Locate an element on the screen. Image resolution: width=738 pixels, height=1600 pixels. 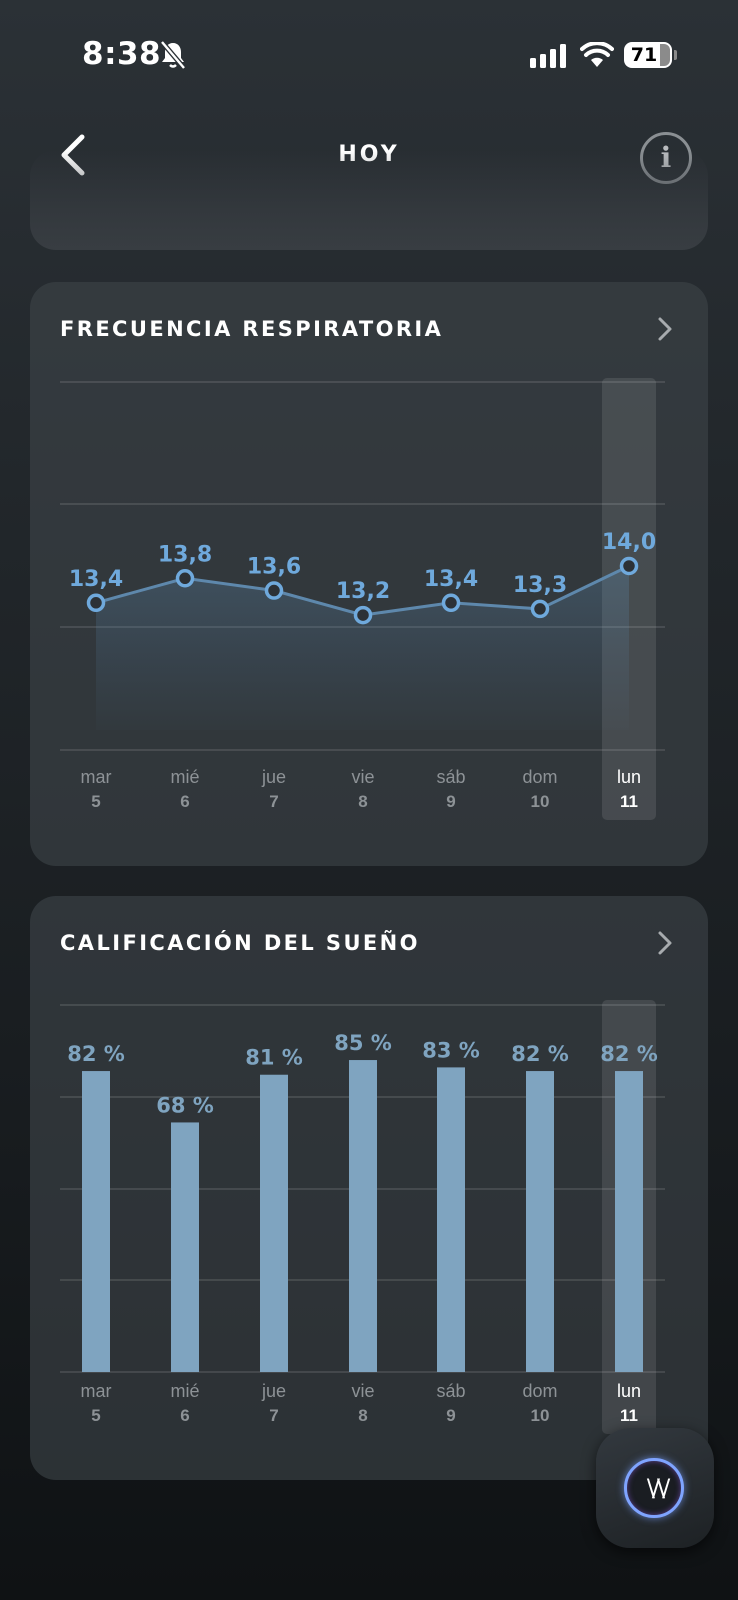
wifi-icon is located at coordinates (597, 54).